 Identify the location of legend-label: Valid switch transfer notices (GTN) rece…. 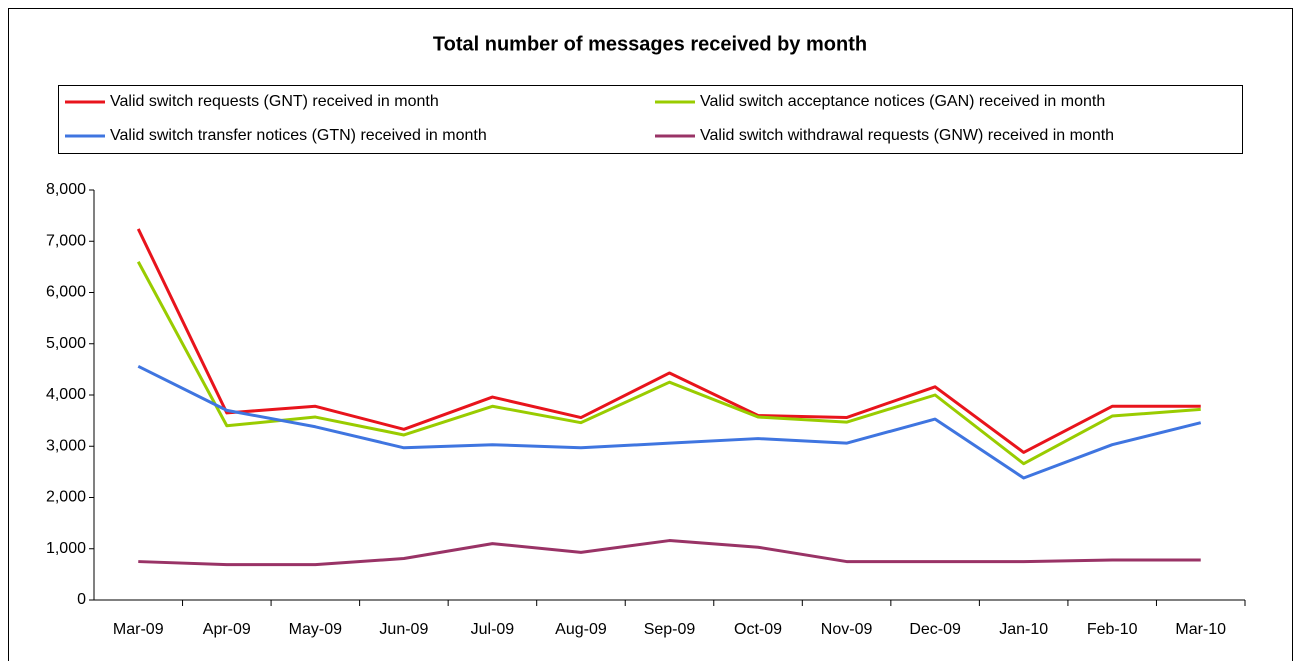
(298, 135).